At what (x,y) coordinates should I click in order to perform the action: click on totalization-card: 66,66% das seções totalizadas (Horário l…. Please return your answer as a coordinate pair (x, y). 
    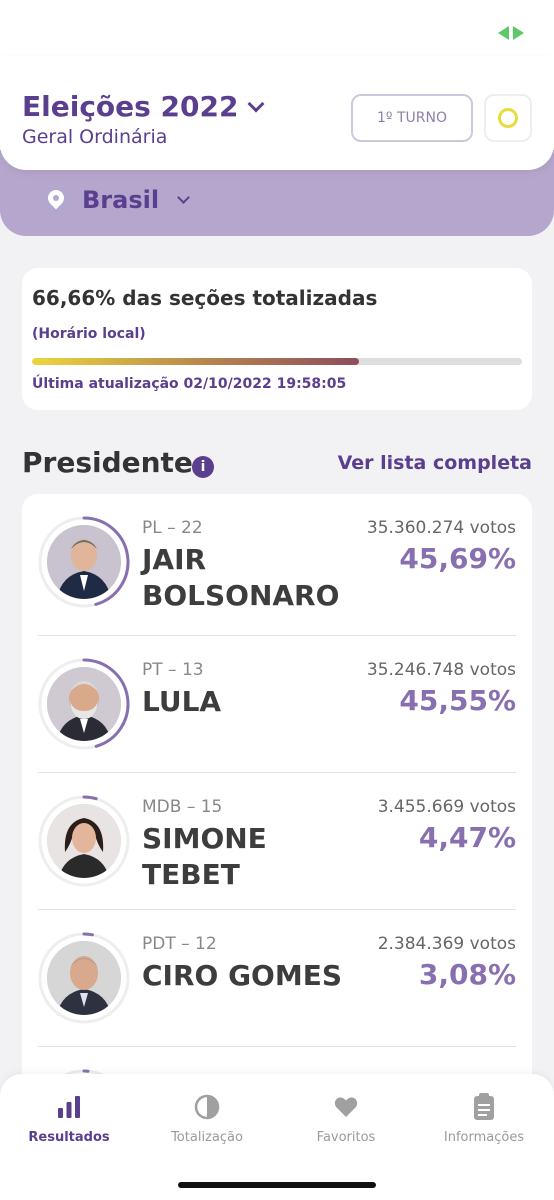
    Looking at the image, I should click on (277, 339).